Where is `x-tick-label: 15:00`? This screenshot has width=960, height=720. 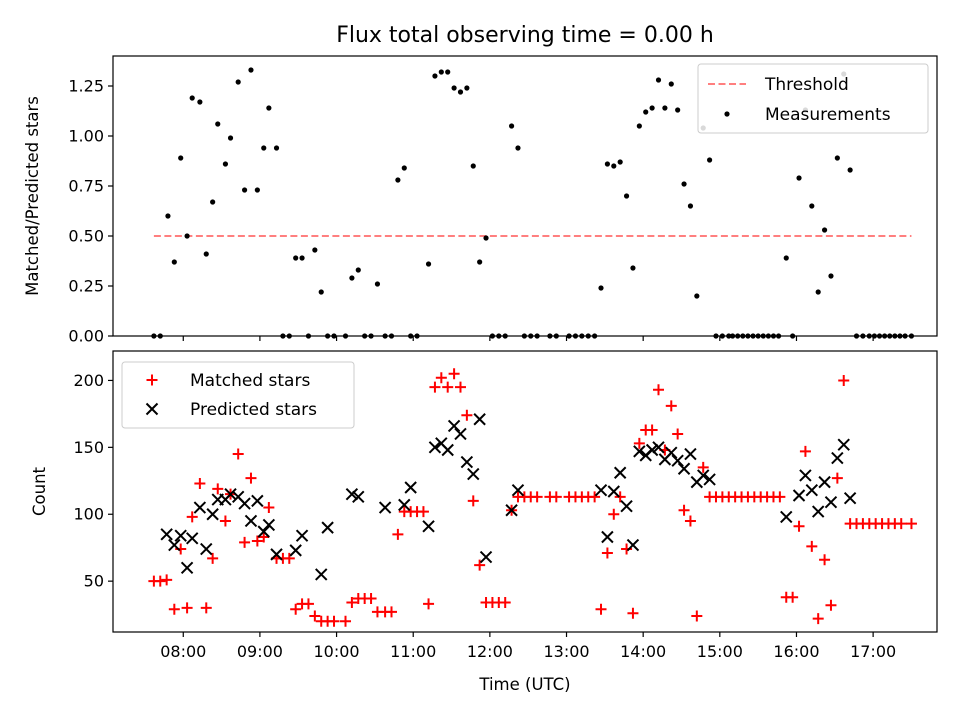
x-tick-label: 15:00 is located at coordinates (720, 651).